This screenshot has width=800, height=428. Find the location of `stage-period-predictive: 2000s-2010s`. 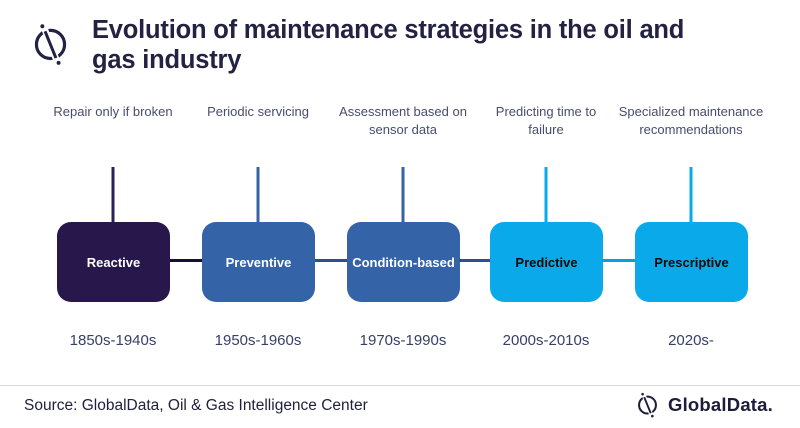

stage-period-predictive: 2000s-2010s is located at coordinates (546, 340).